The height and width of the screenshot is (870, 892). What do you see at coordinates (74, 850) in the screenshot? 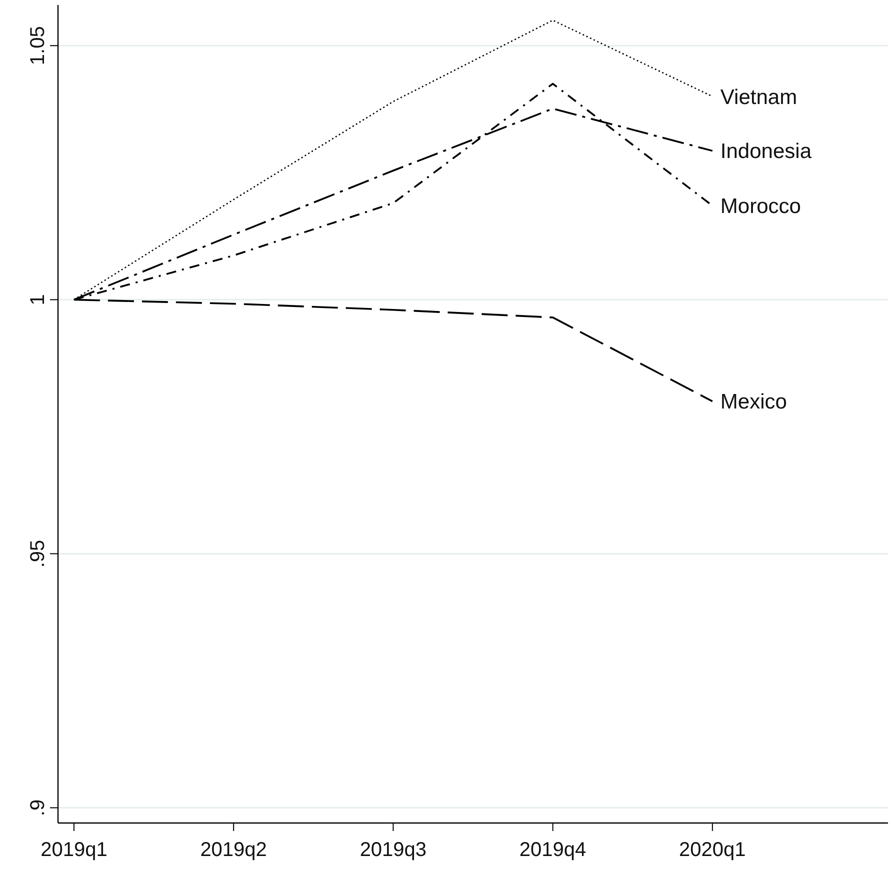
I see `x-tick-label: 2019q1` at bounding box center [74, 850].